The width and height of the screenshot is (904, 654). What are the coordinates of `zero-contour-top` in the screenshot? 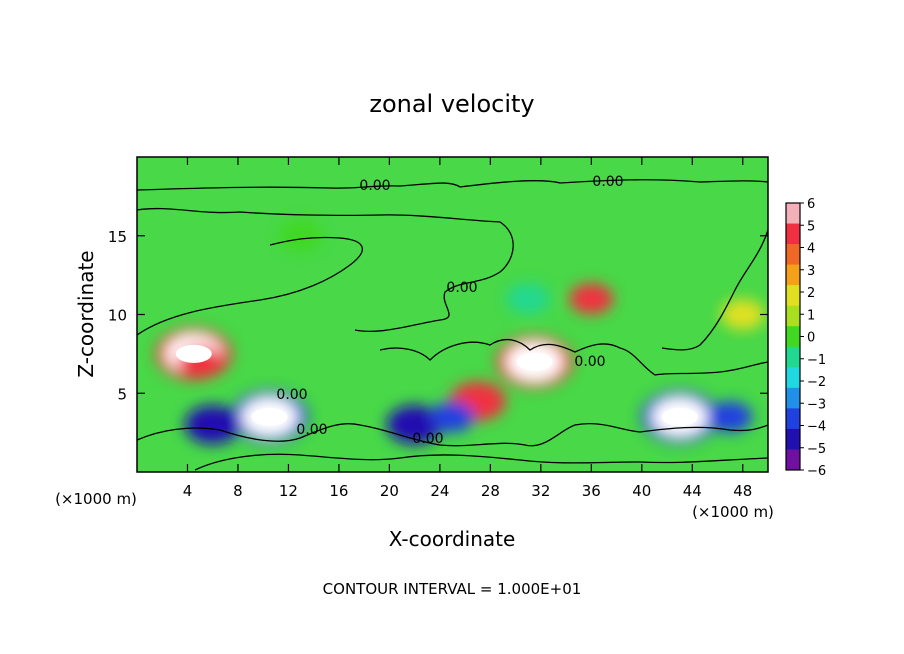 It's located at (452, 185).